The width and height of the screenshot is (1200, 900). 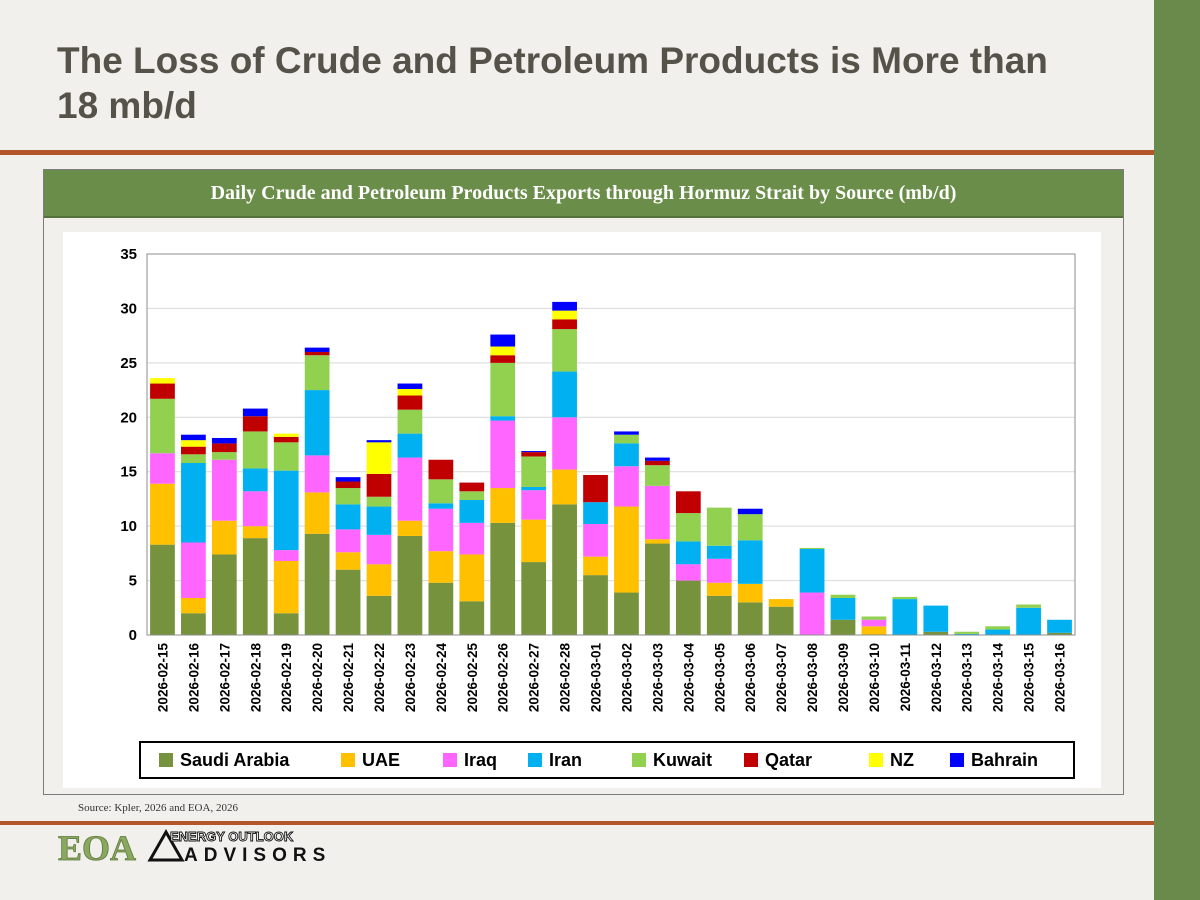 What do you see at coordinates (235, 760) in the screenshot?
I see `legend-label: Saudi Arabia` at bounding box center [235, 760].